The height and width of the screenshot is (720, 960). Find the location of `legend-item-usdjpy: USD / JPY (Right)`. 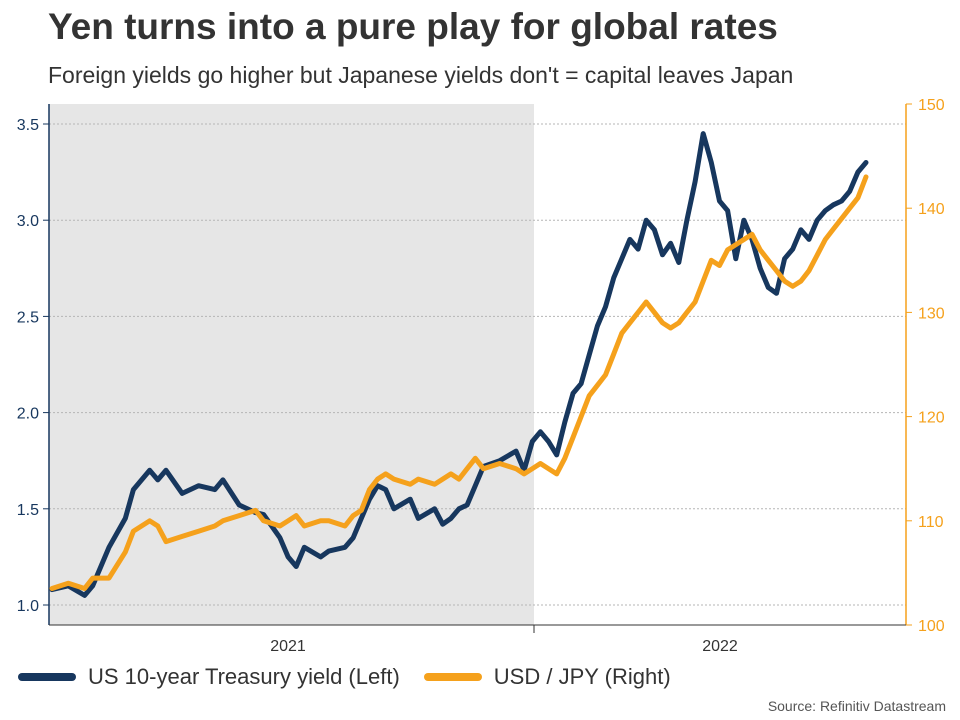

legend-item-usdjpy: USD / JPY (Right) is located at coordinates (547, 677).